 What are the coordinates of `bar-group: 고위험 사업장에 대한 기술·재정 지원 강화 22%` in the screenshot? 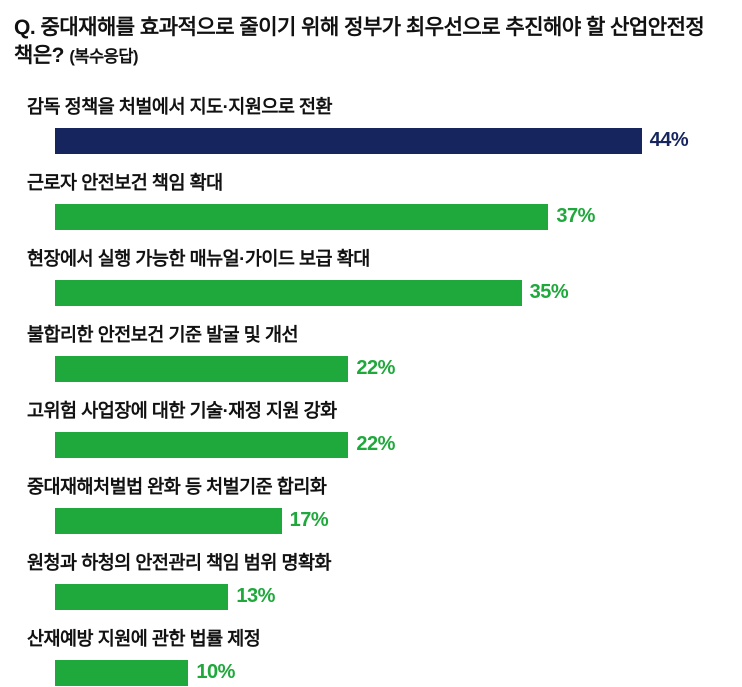 It's located at (377, 427).